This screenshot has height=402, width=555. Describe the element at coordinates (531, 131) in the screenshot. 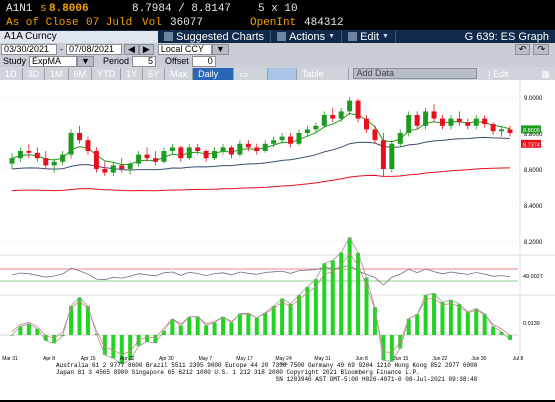

I see `last-price-badge: 8.8006` at that location.